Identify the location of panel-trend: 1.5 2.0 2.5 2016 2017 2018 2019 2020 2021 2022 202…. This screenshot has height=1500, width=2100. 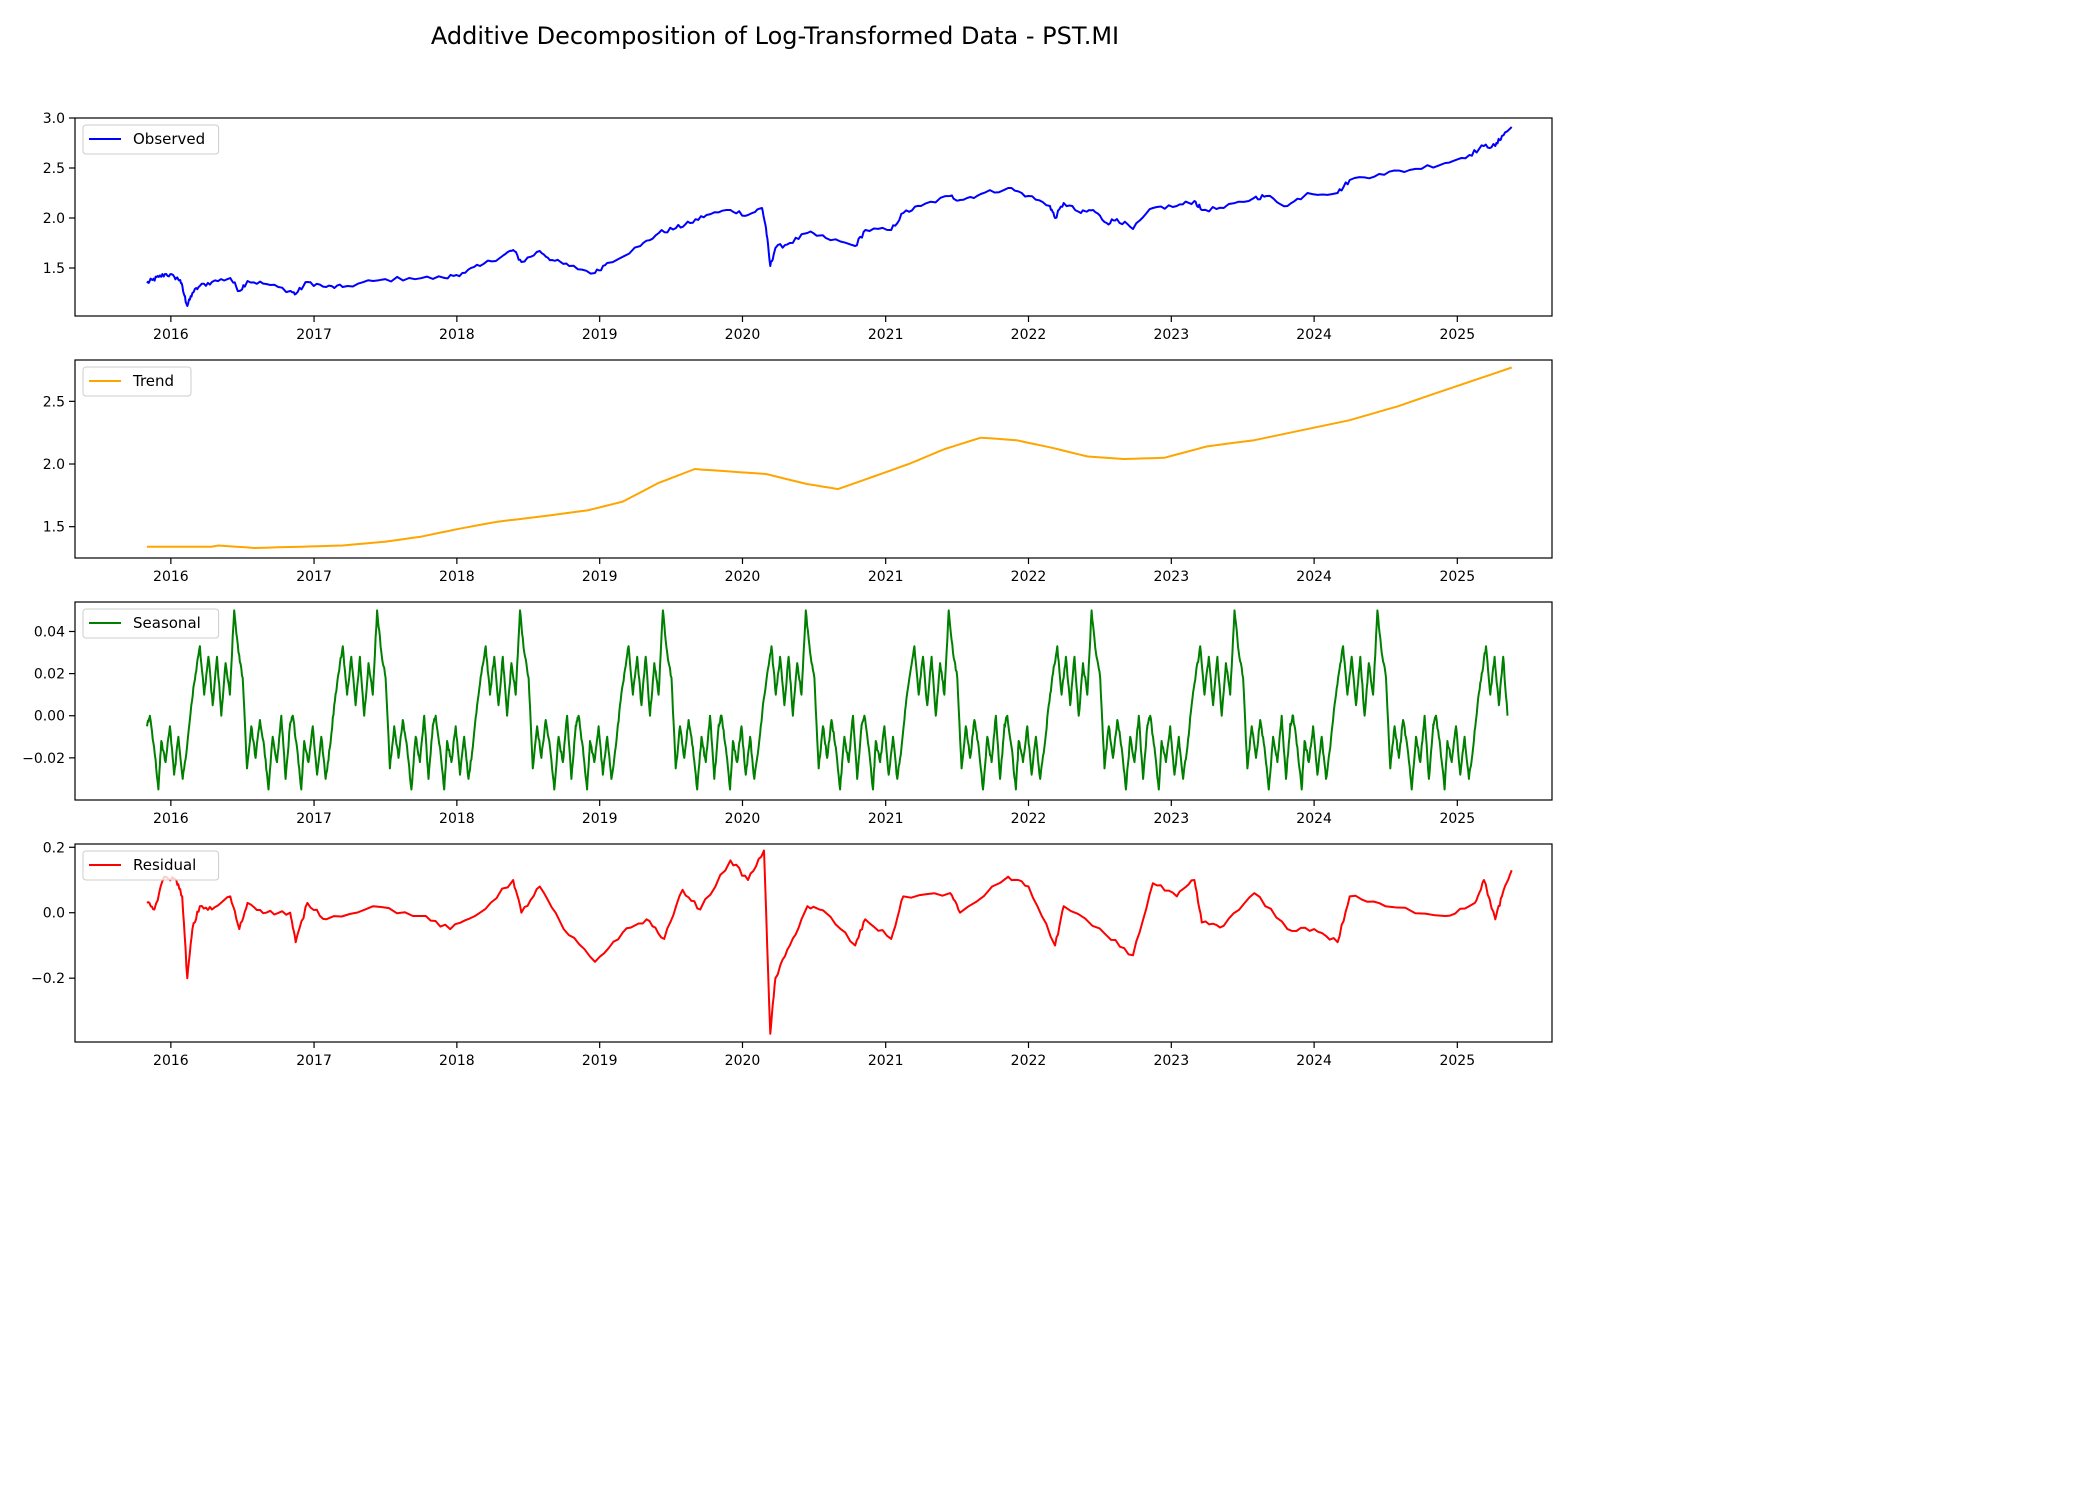
(798, 472).